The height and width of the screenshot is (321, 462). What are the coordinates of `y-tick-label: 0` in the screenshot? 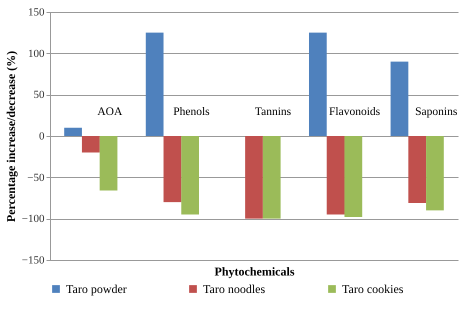 It's located at (42, 136).